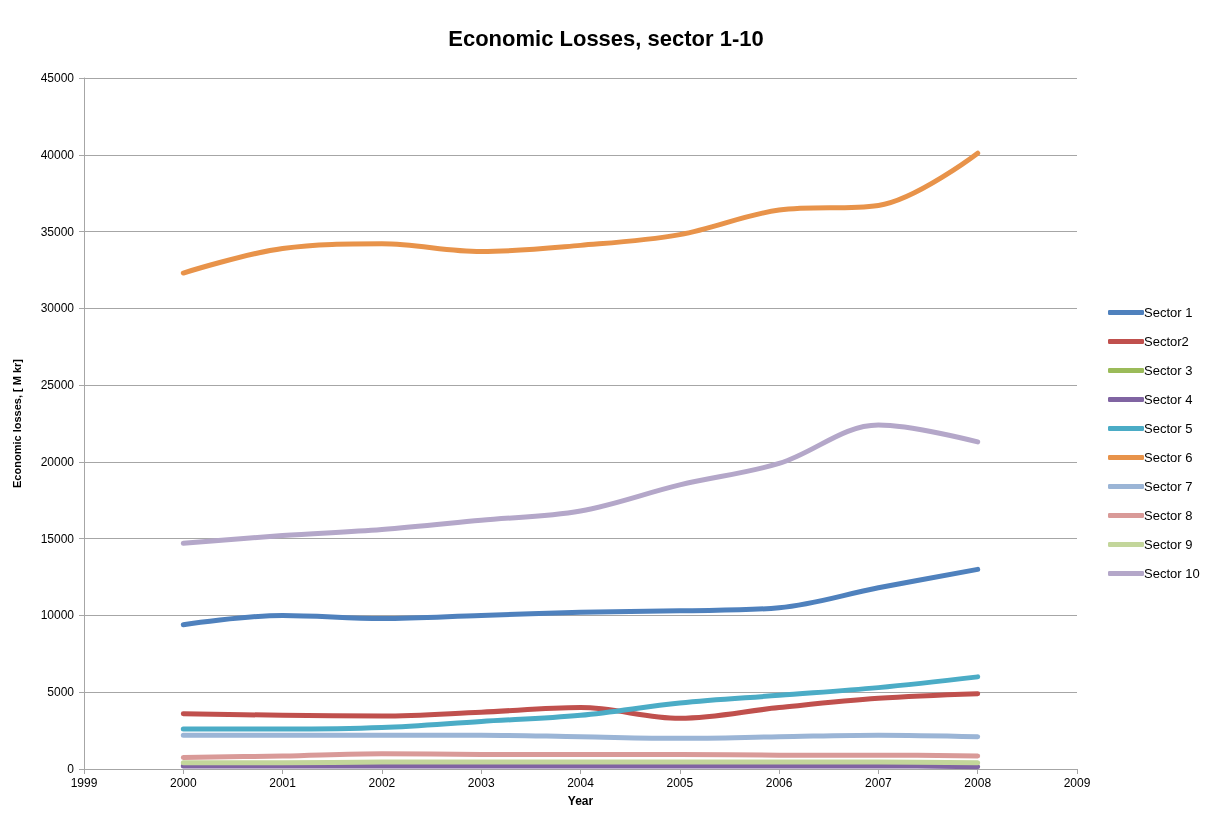 Image resolution: width=1212 pixels, height=823 pixels. What do you see at coordinates (1168, 312) in the screenshot?
I see `legend-label: Sector 1` at bounding box center [1168, 312].